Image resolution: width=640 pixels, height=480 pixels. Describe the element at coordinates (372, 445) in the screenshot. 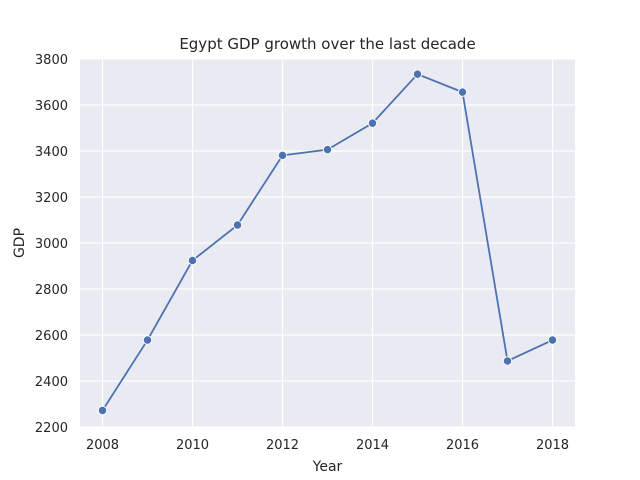

I see `x-tick-label: 2014` at that location.